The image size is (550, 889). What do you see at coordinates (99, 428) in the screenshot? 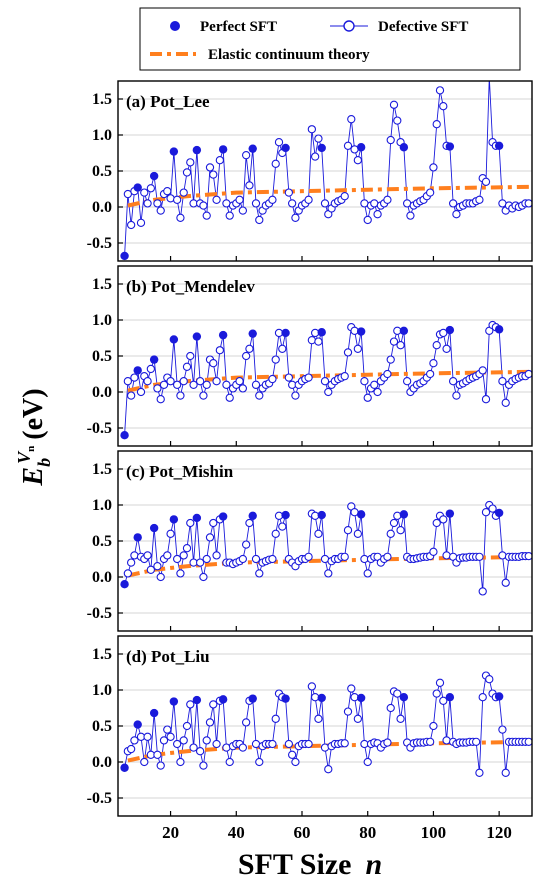
I see `y-tick-label: -0.5` at bounding box center [99, 428].